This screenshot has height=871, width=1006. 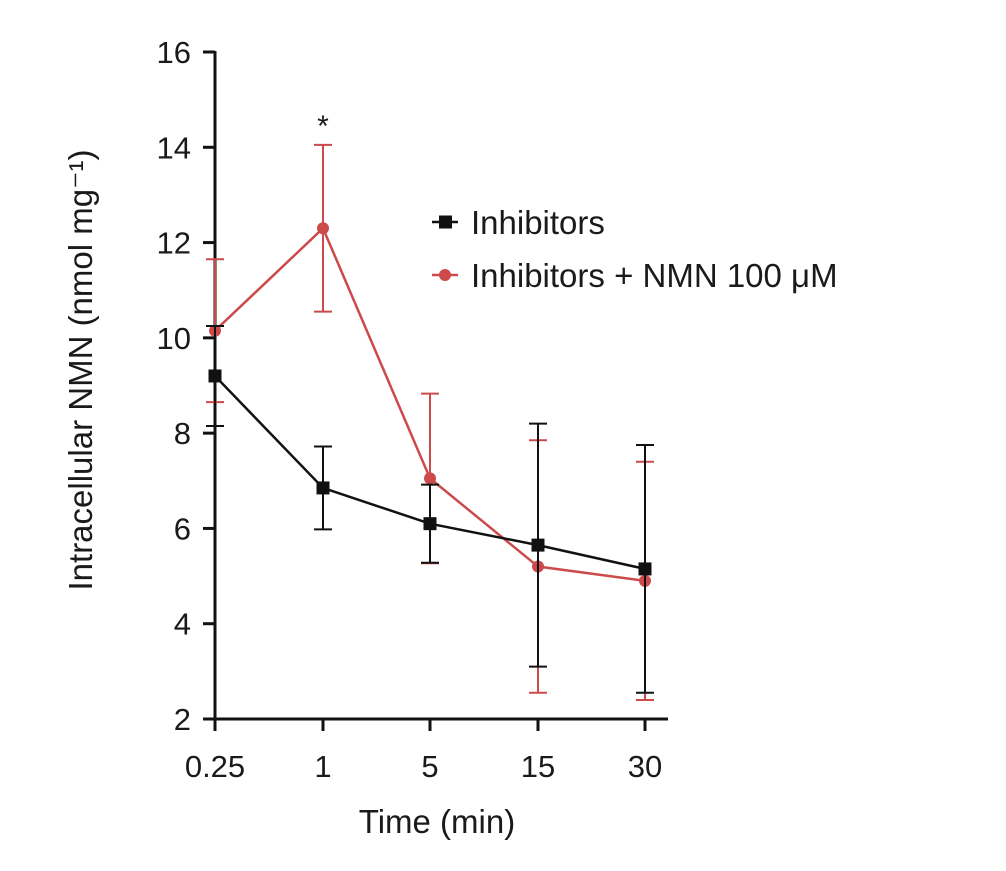 I want to click on x-ticks: 0.25 1 5 15 30, so click(x=423, y=751).